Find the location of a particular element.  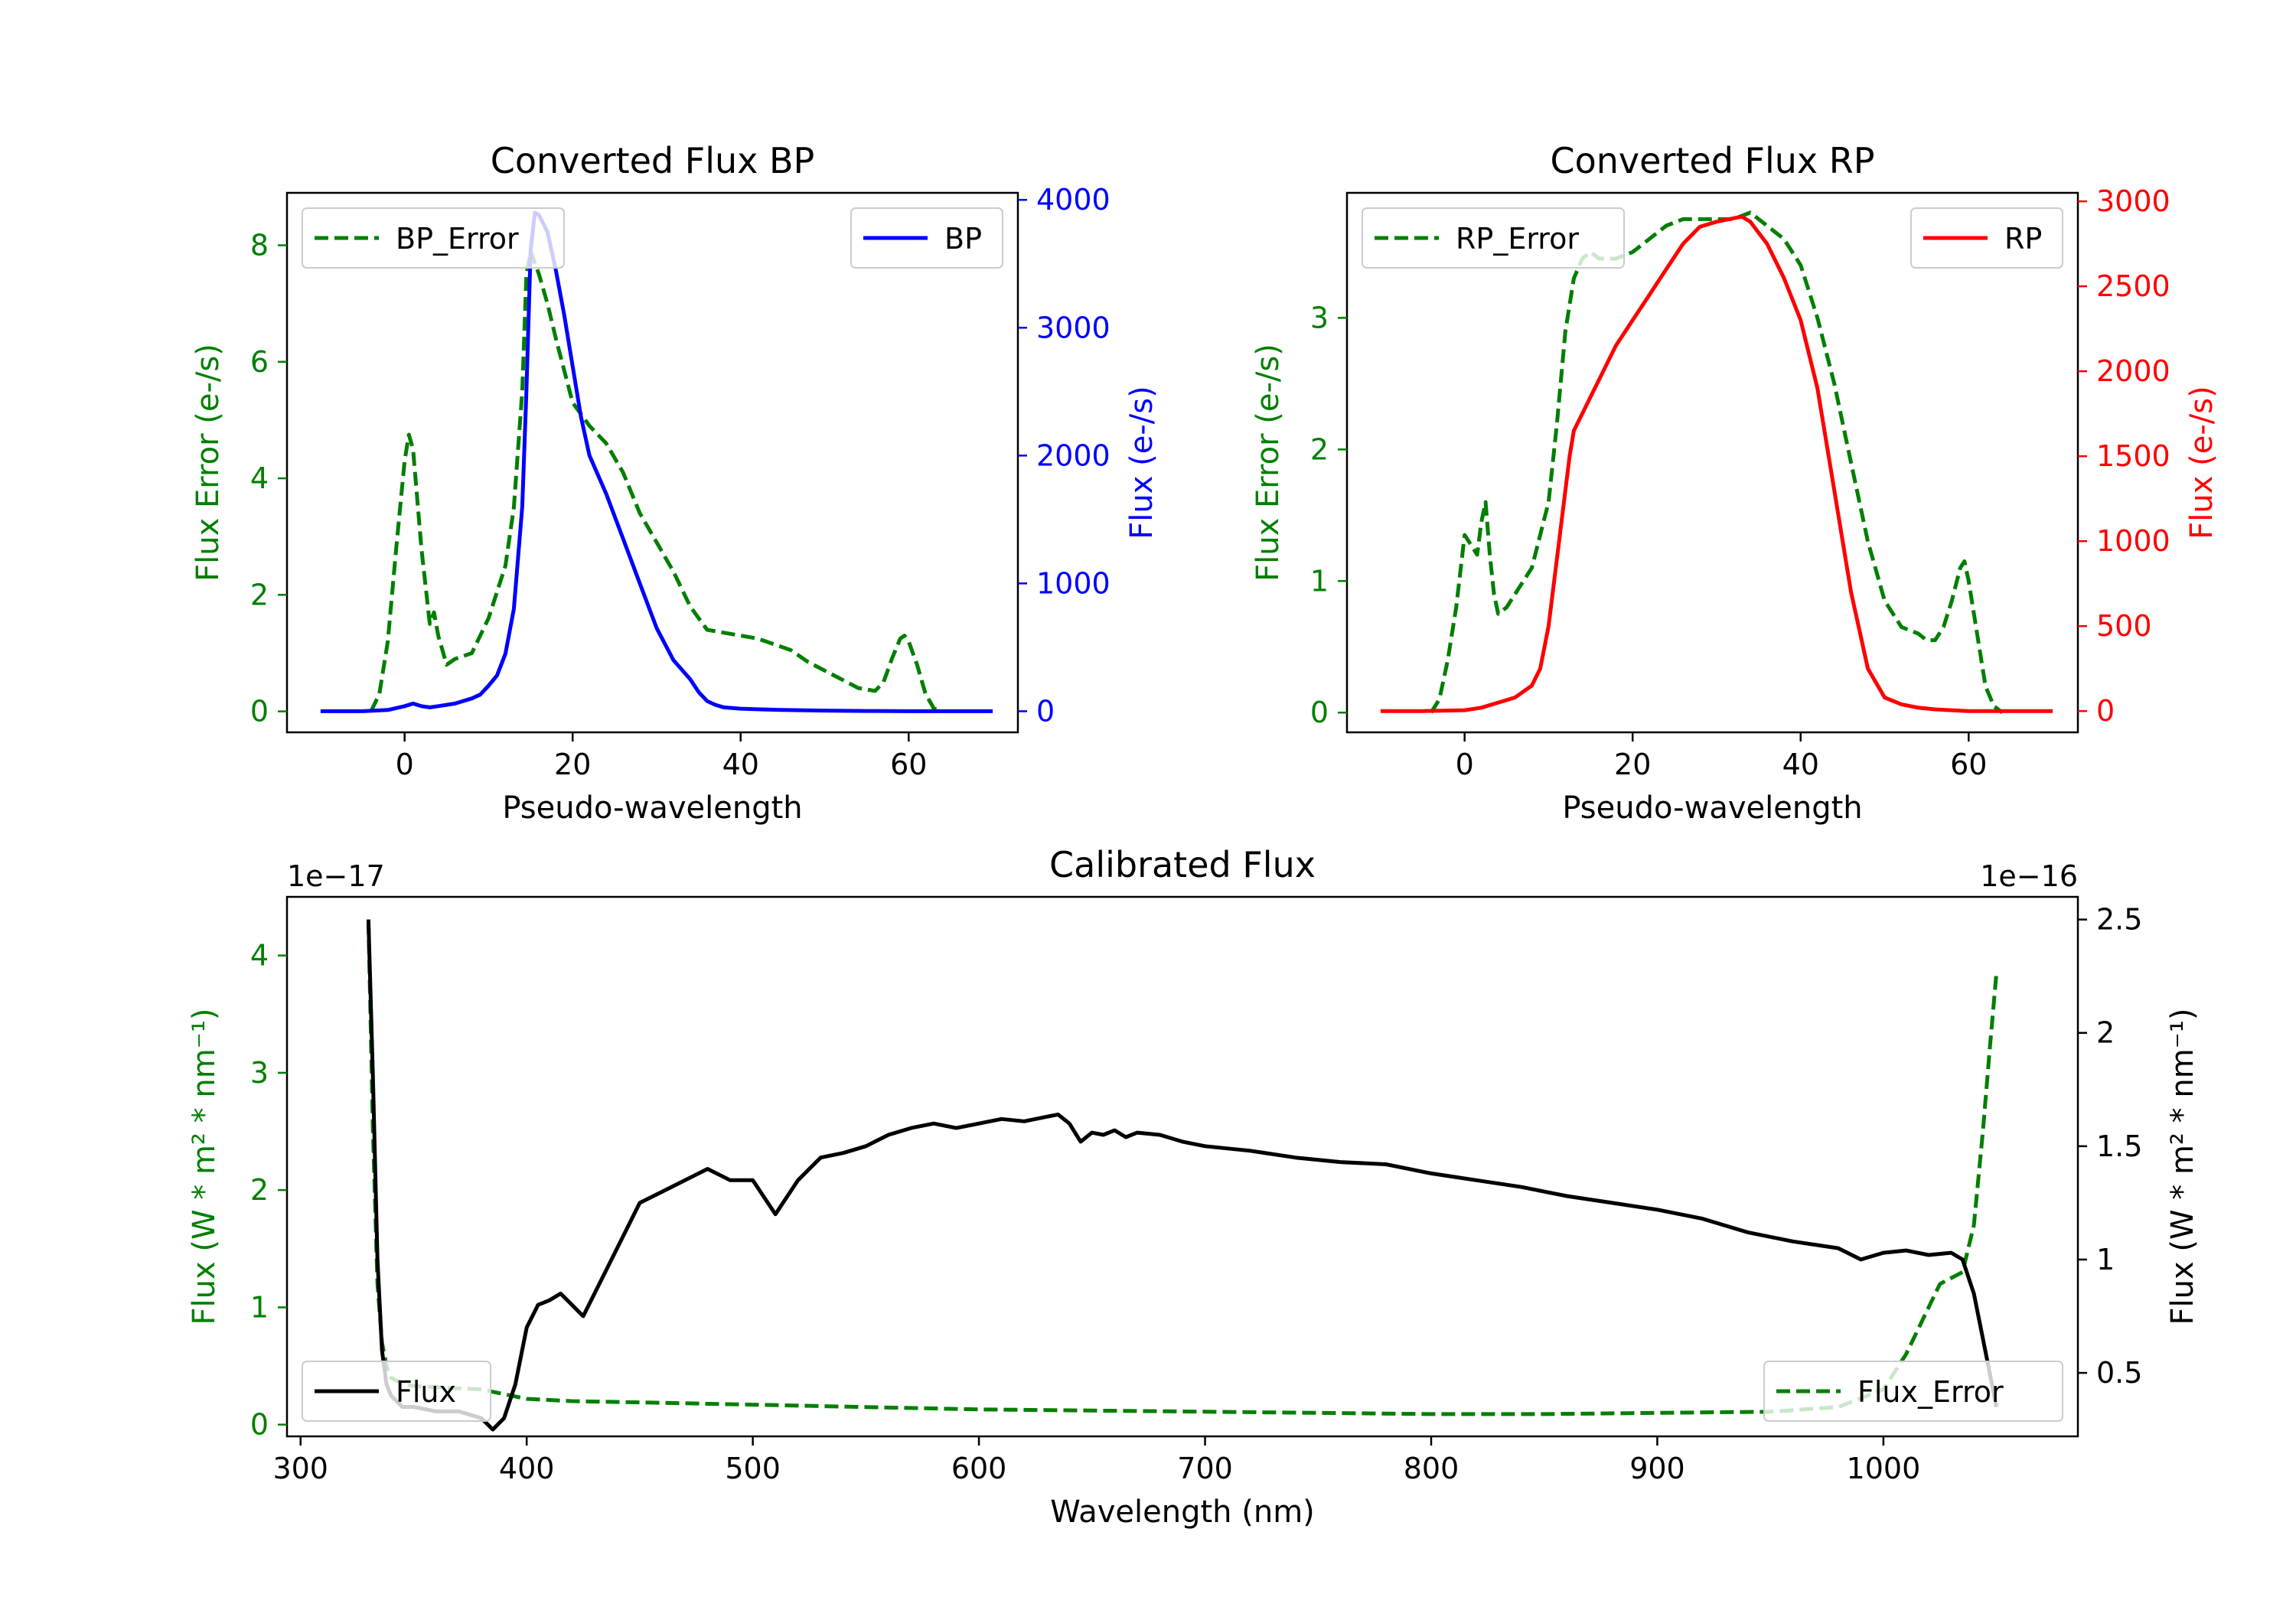

x-tick-label: 900 is located at coordinates (1657, 1468).